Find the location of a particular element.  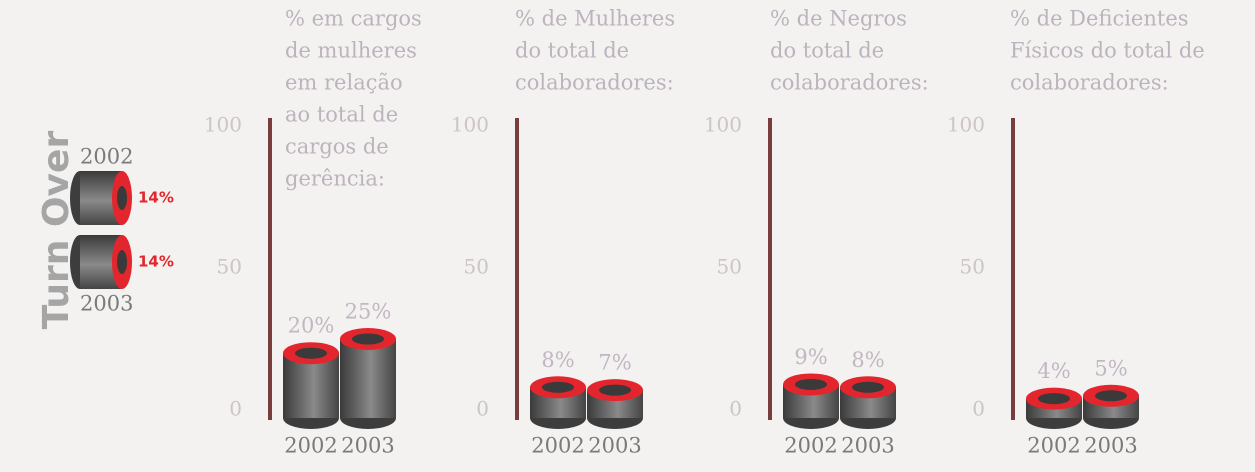

chart-title: cargos de is located at coordinates (337, 147).